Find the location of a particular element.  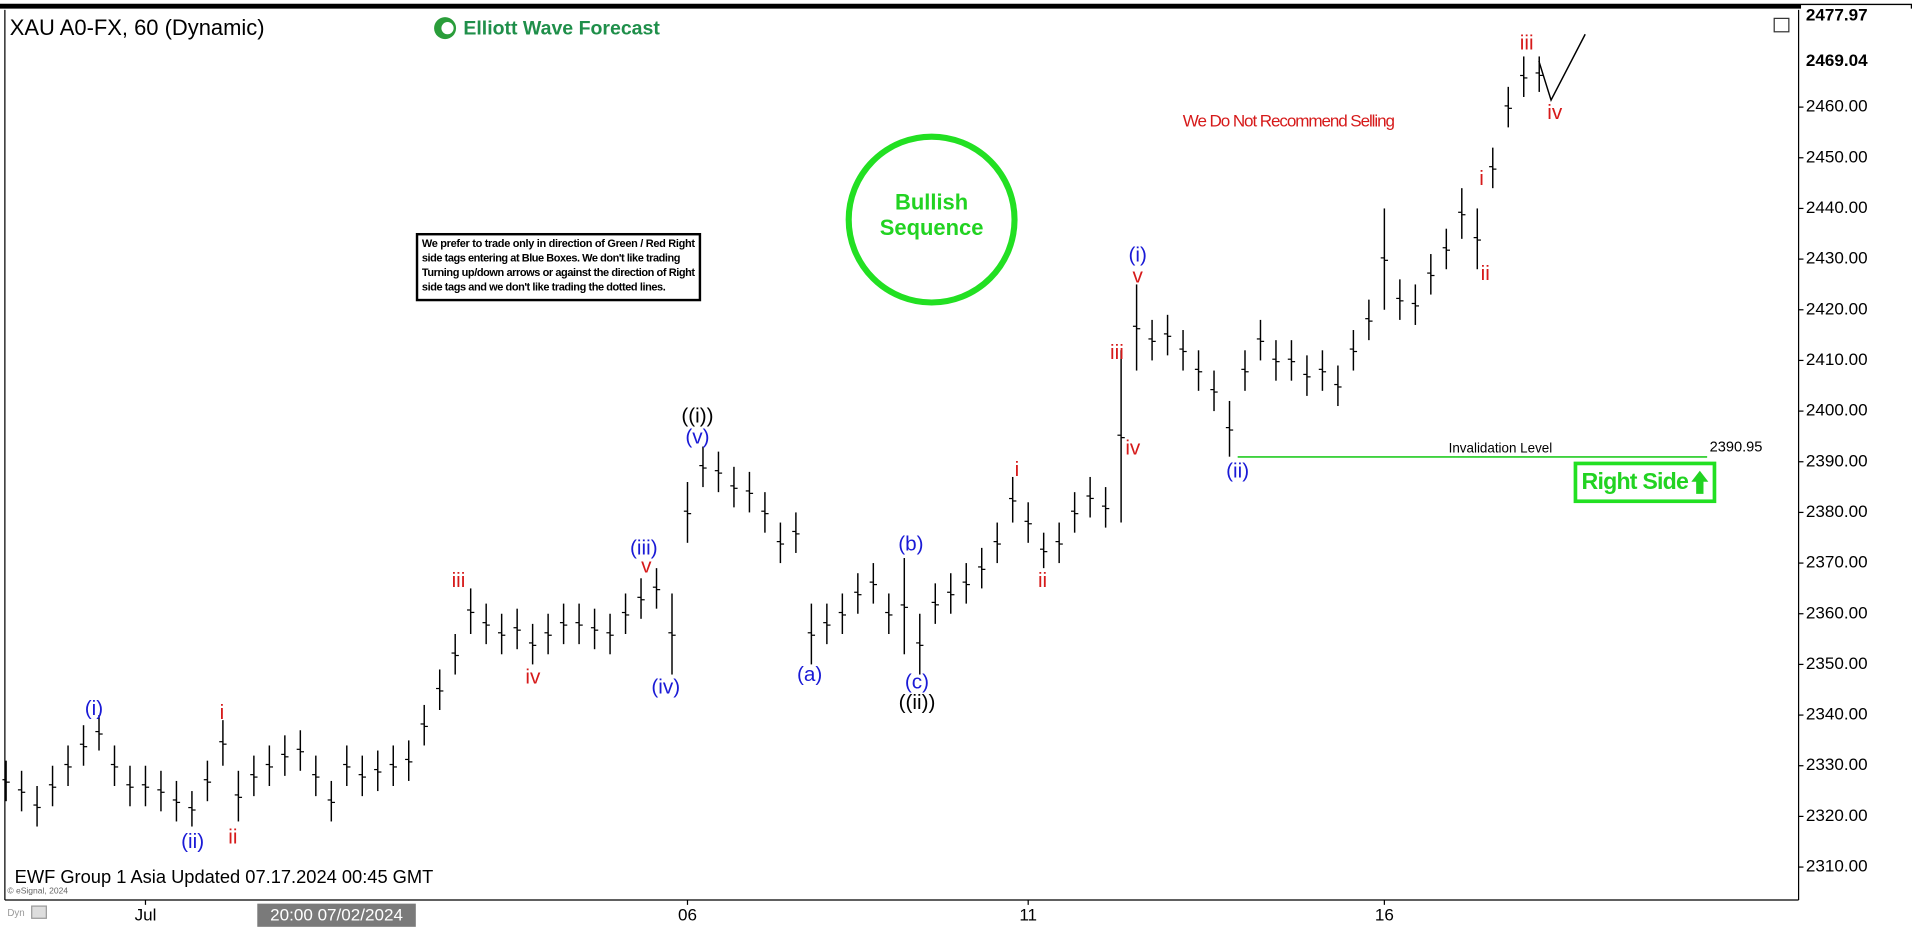

y-tick-label: 2420.00 is located at coordinates (1837, 308).